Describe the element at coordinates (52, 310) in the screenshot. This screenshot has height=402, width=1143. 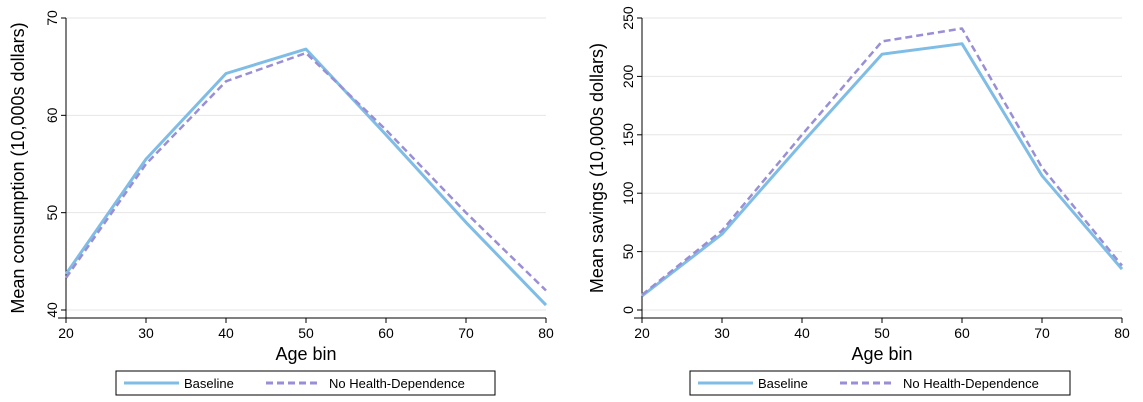
I see `y-tick-label: 40` at that location.